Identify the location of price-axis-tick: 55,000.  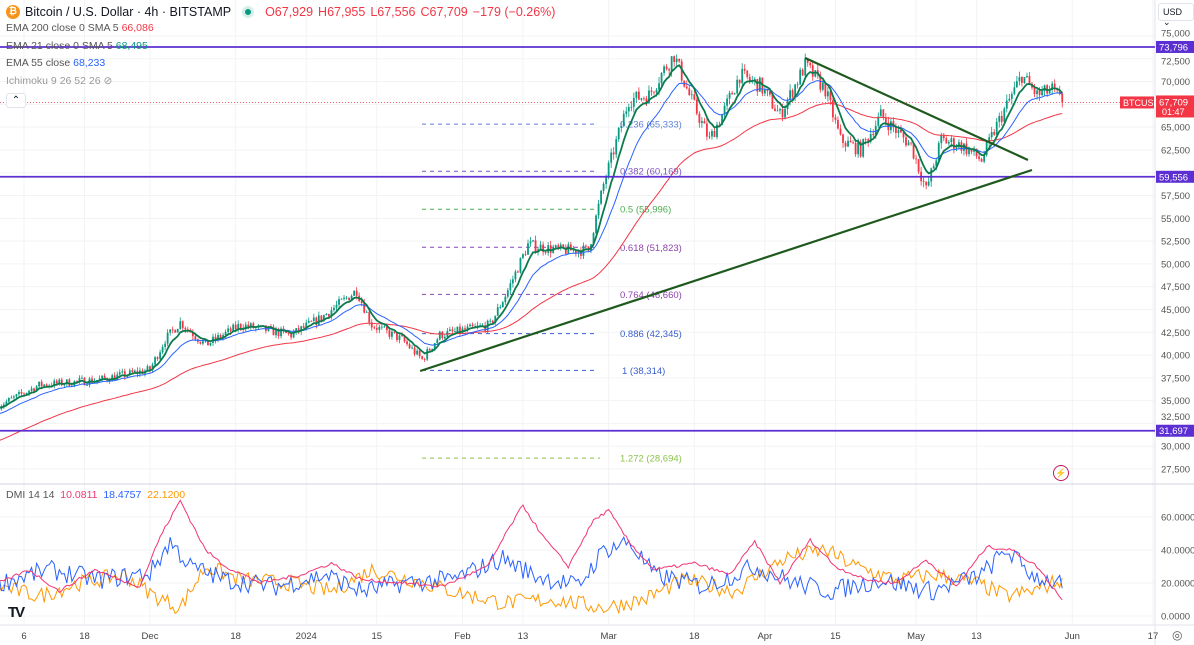
(1175, 219).